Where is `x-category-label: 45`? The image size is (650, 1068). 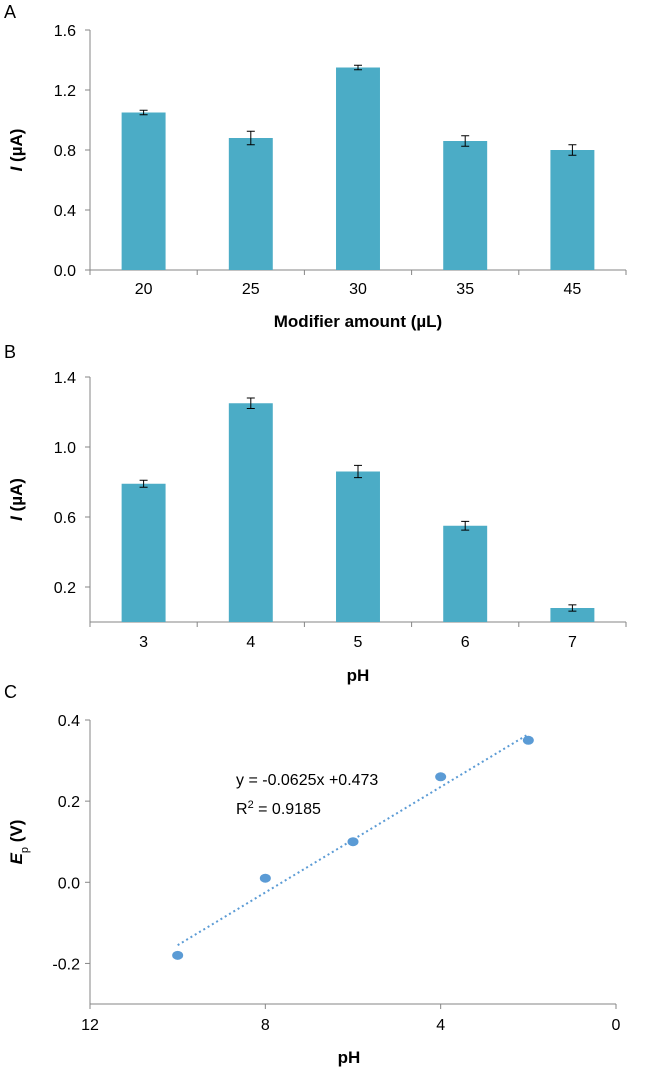
x-category-label: 45 is located at coordinates (573, 289).